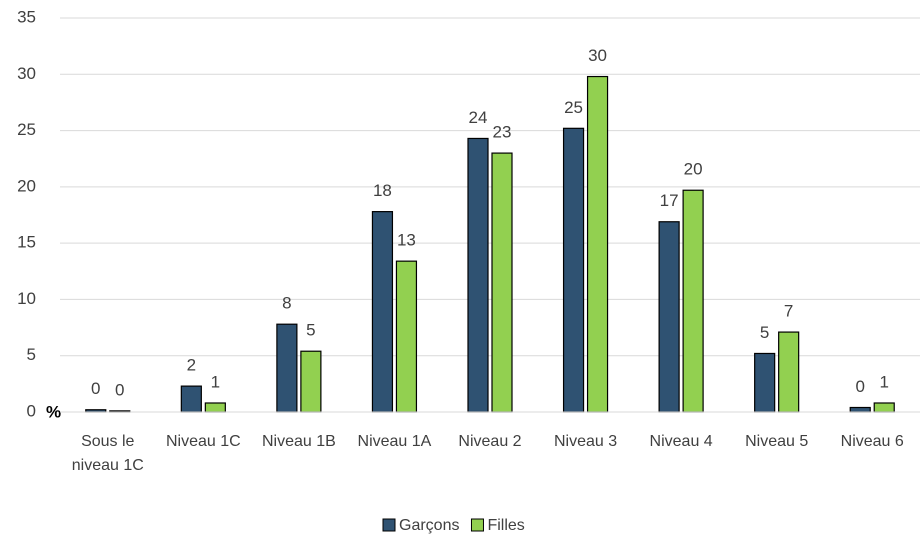 Image resolution: width=920 pixels, height=537 pixels. What do you see at coordinates (286, 303) in the screenshot?
I see `value-label: 8` at bounding box center [286, 303].